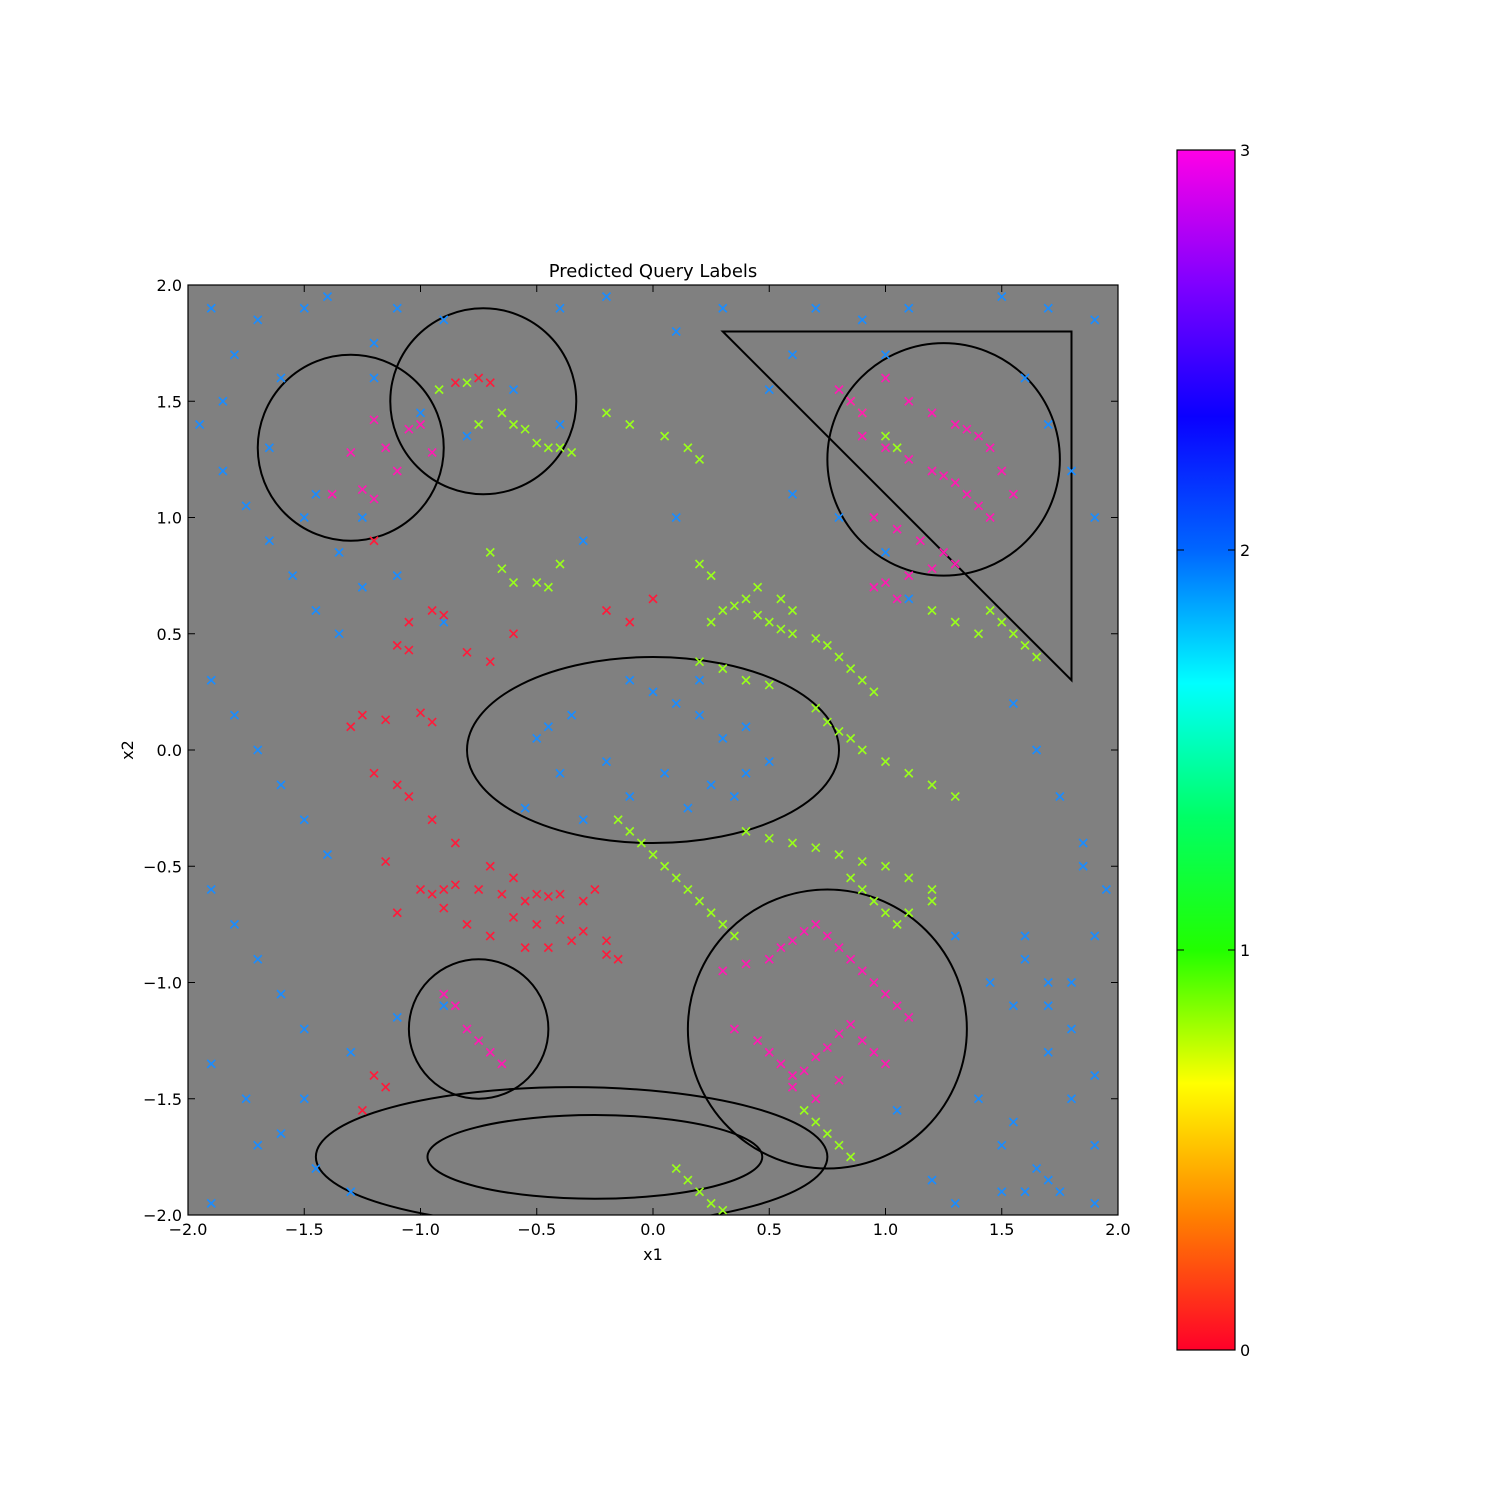  I want to click on x-tick-label: −0.5, so click(536, 1229).